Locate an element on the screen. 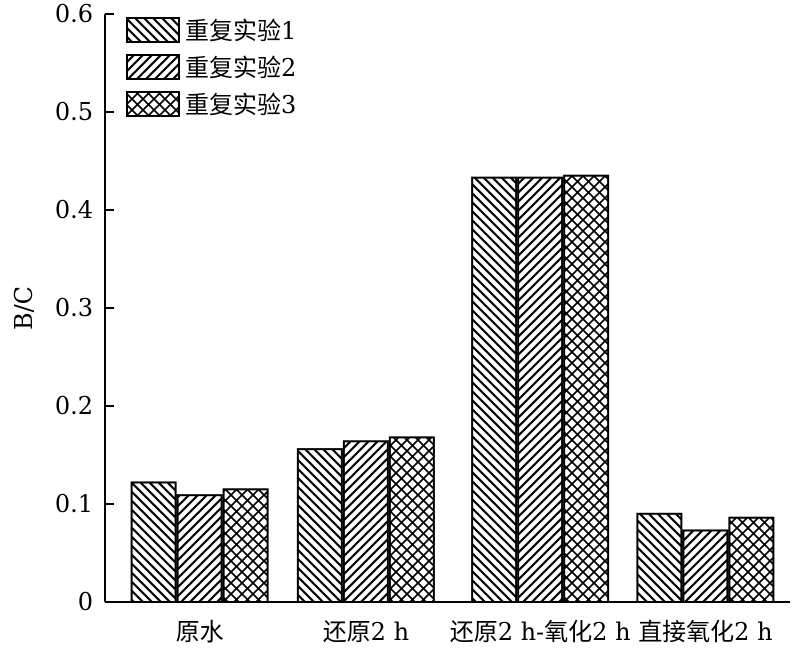 Image resolution: width=800 pixels, height=652 pixels. x-category-label: 直接氧化2 h is located at coordinates (705, 632).